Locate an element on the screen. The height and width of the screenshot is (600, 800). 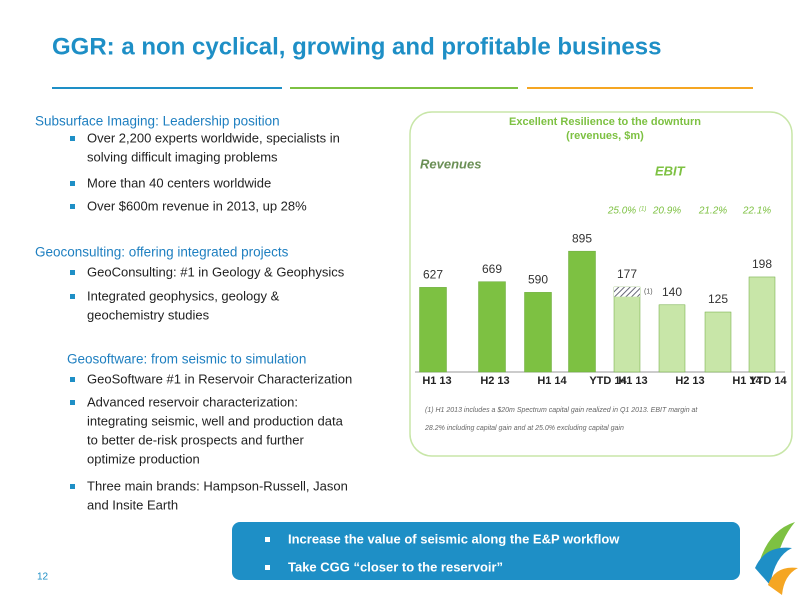
data-label: 669 is located at coordinates (492, 269).